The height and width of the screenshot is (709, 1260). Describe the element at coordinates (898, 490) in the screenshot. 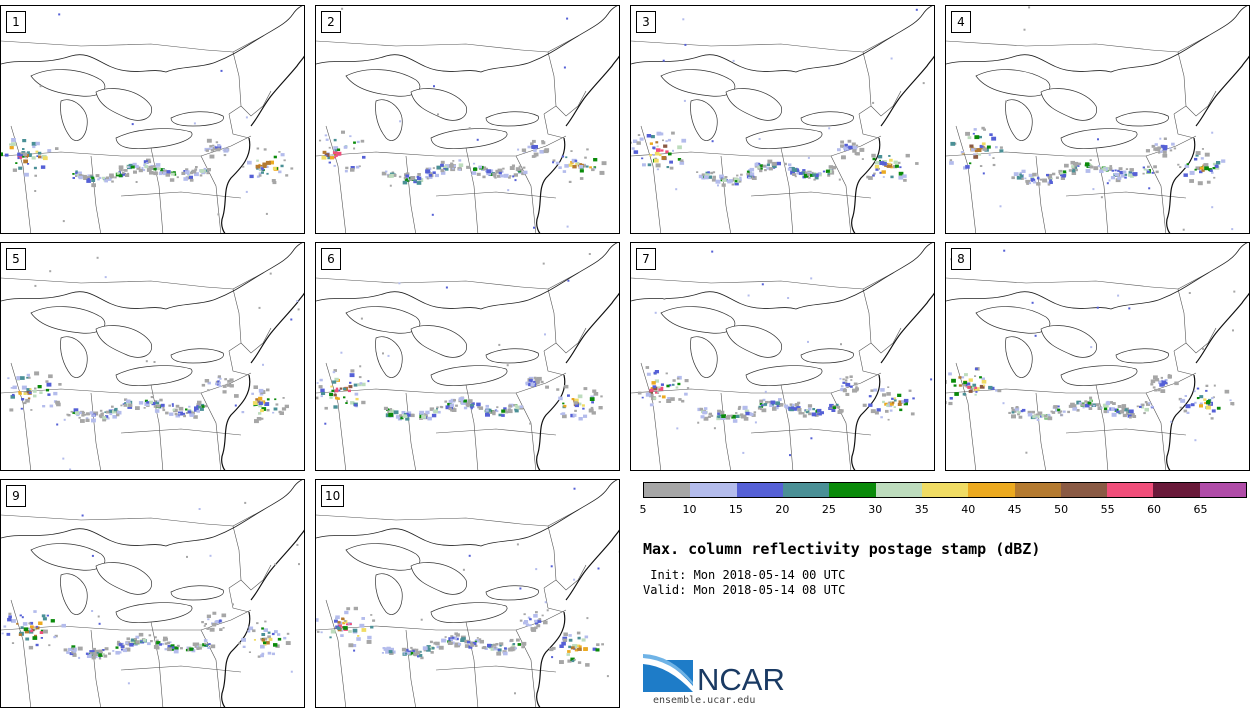

I see `colorbar-bin` at that location.